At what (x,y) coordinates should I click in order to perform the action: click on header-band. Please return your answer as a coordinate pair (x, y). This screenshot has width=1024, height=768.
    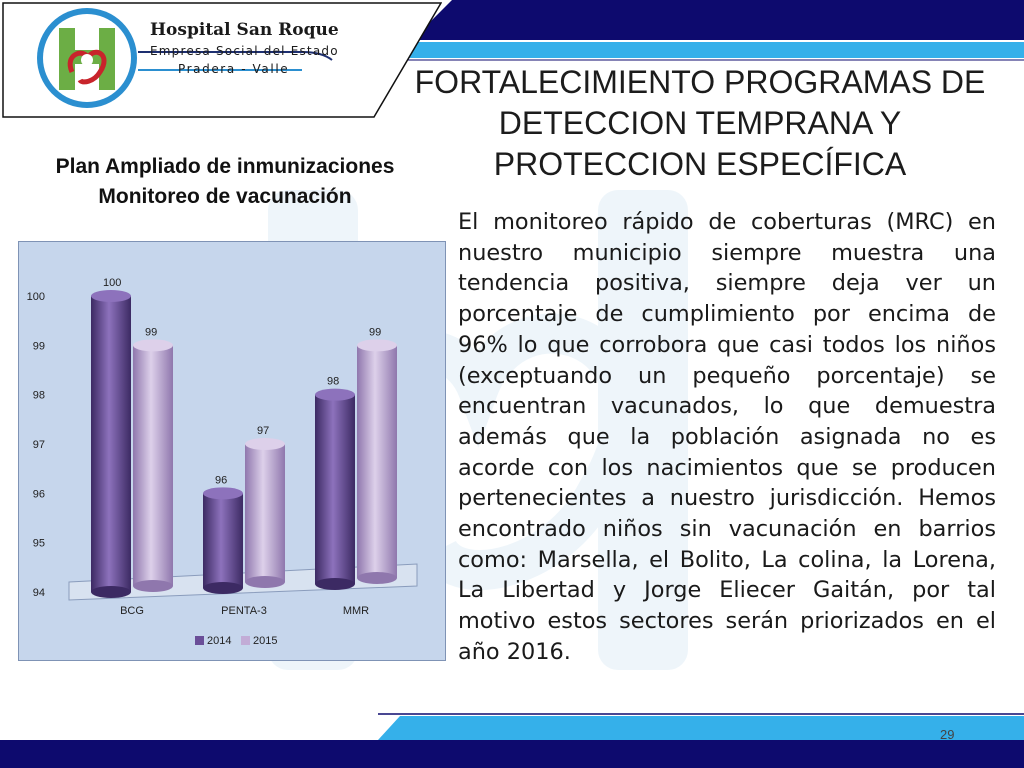
    Looking at the image, I should click on (708, 30).